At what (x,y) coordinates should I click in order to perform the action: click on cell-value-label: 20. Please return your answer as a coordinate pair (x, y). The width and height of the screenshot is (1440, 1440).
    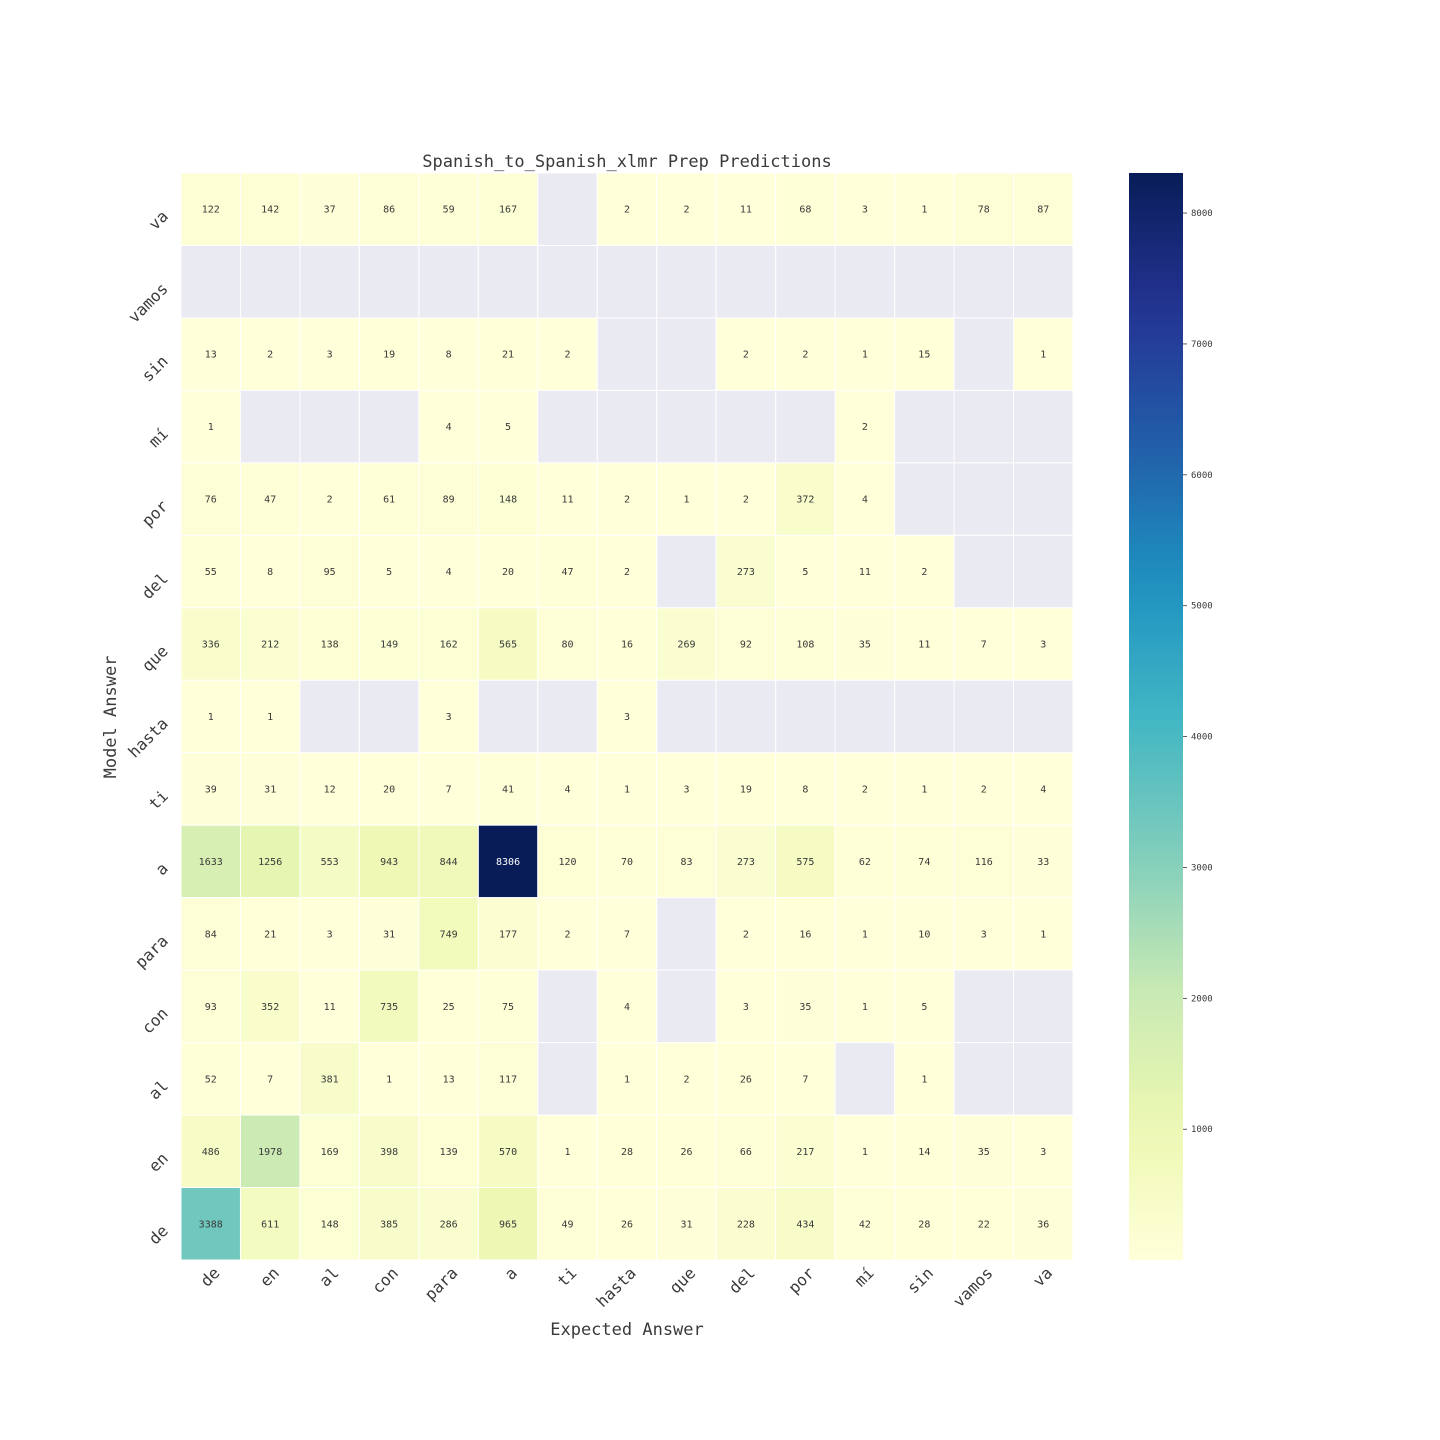
    Looking at the image, I should click on (389, 789).